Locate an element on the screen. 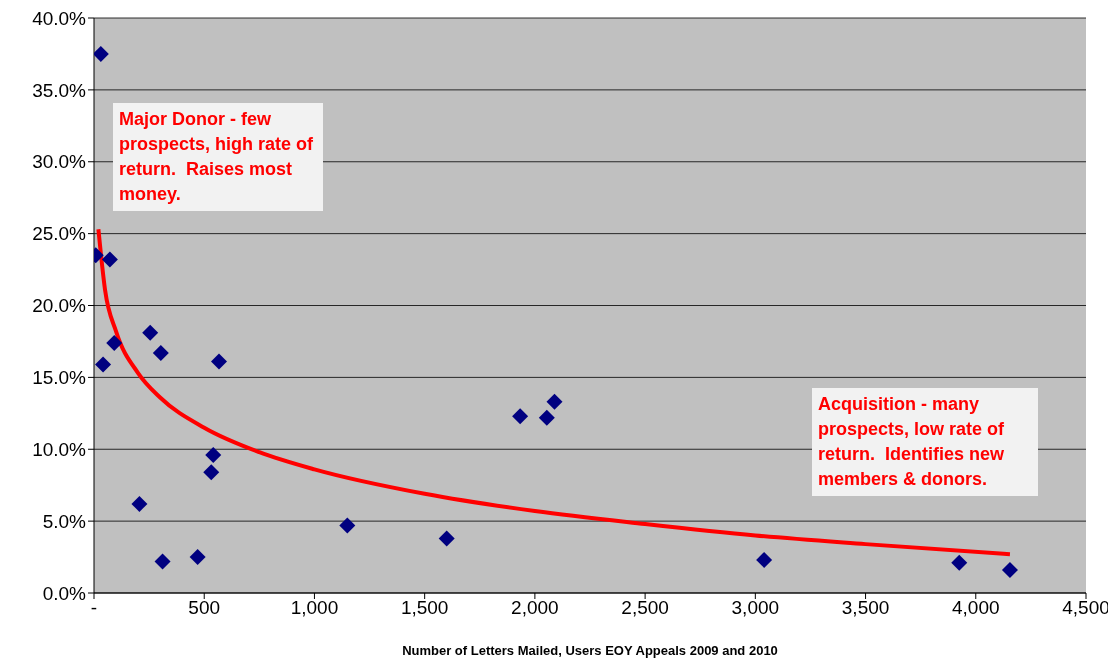 The image size is (1112, 665). y-tick-label: 5.0% is located at coordinates (64, 521).